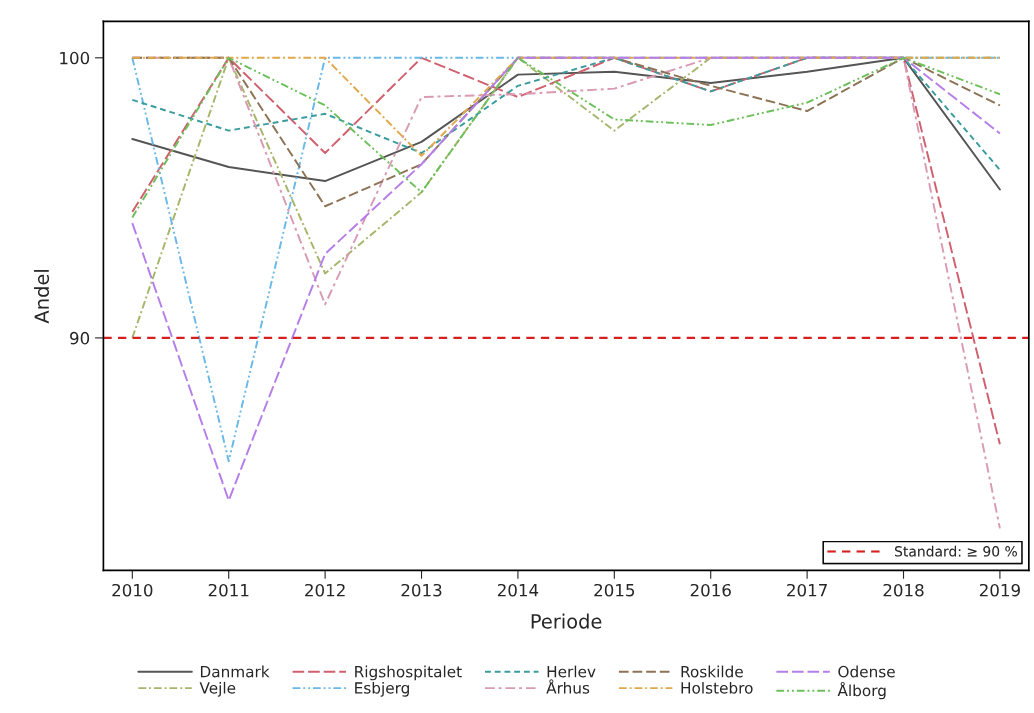 The height and width of the screenshot is (713, 1034). Describe the element at coordinates (866, 671) in the screenshot. I see `legend-label: Odense` at that location.